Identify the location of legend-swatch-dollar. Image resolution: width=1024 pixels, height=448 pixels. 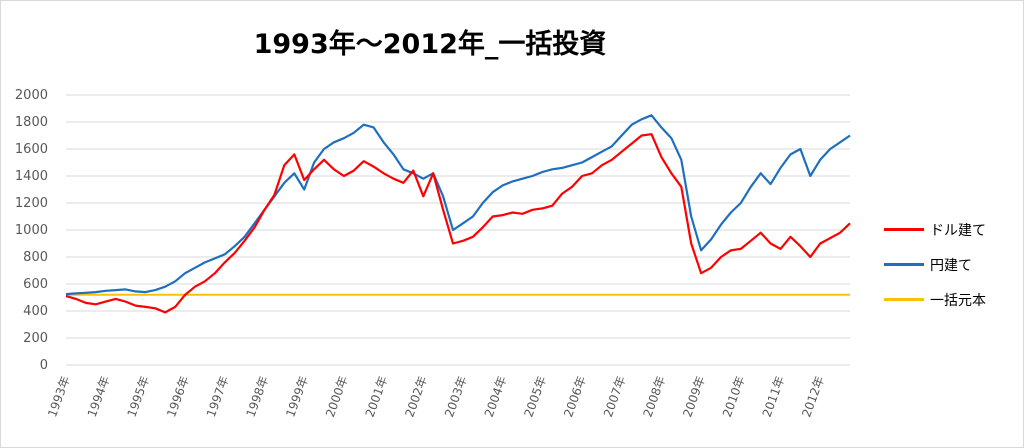
(904, 229).